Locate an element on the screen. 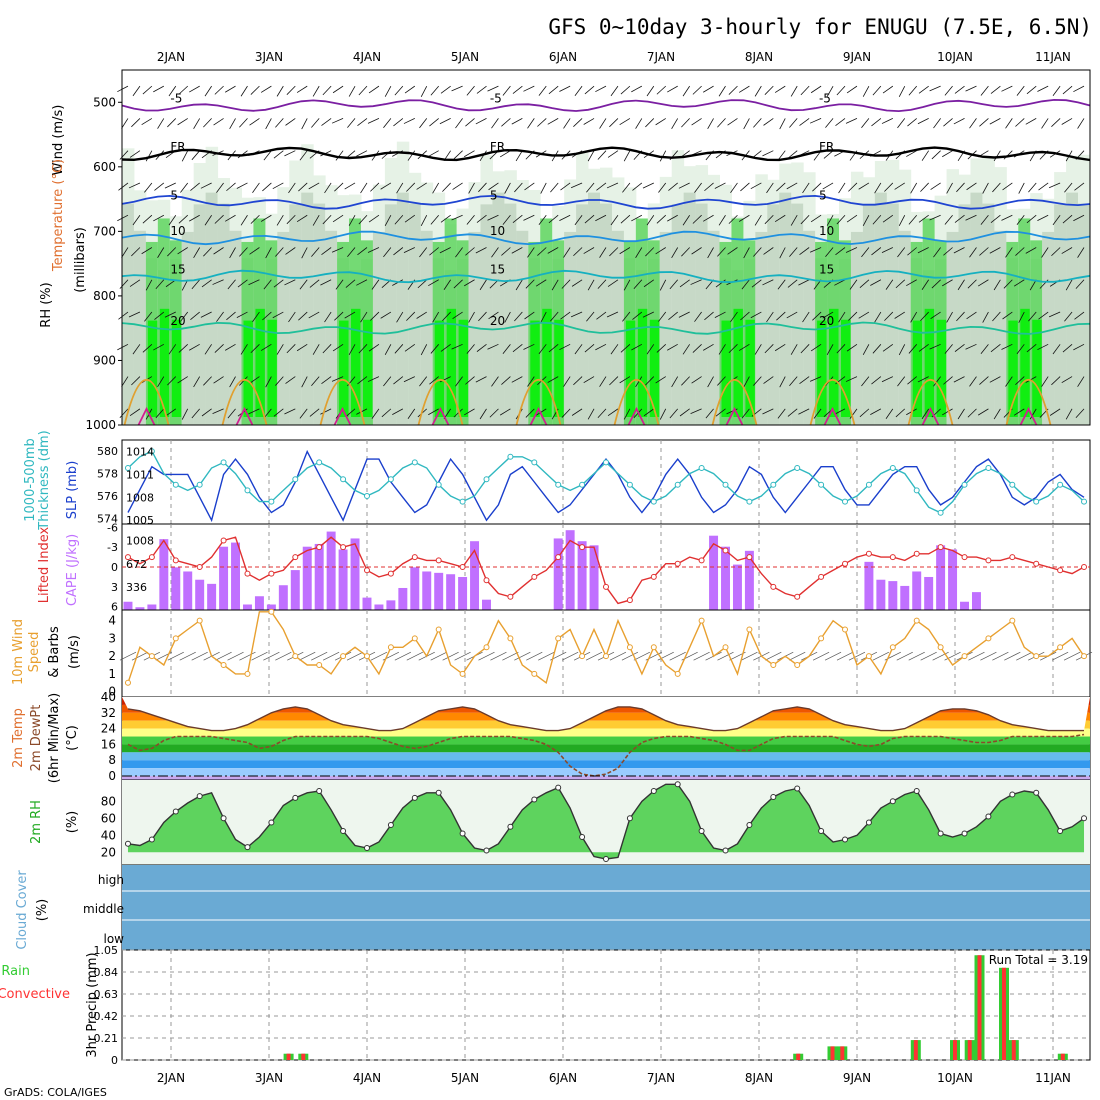 This screenshot has width=1100, height=1100. cloud-level-low: low is located at coordinates (114, 939).